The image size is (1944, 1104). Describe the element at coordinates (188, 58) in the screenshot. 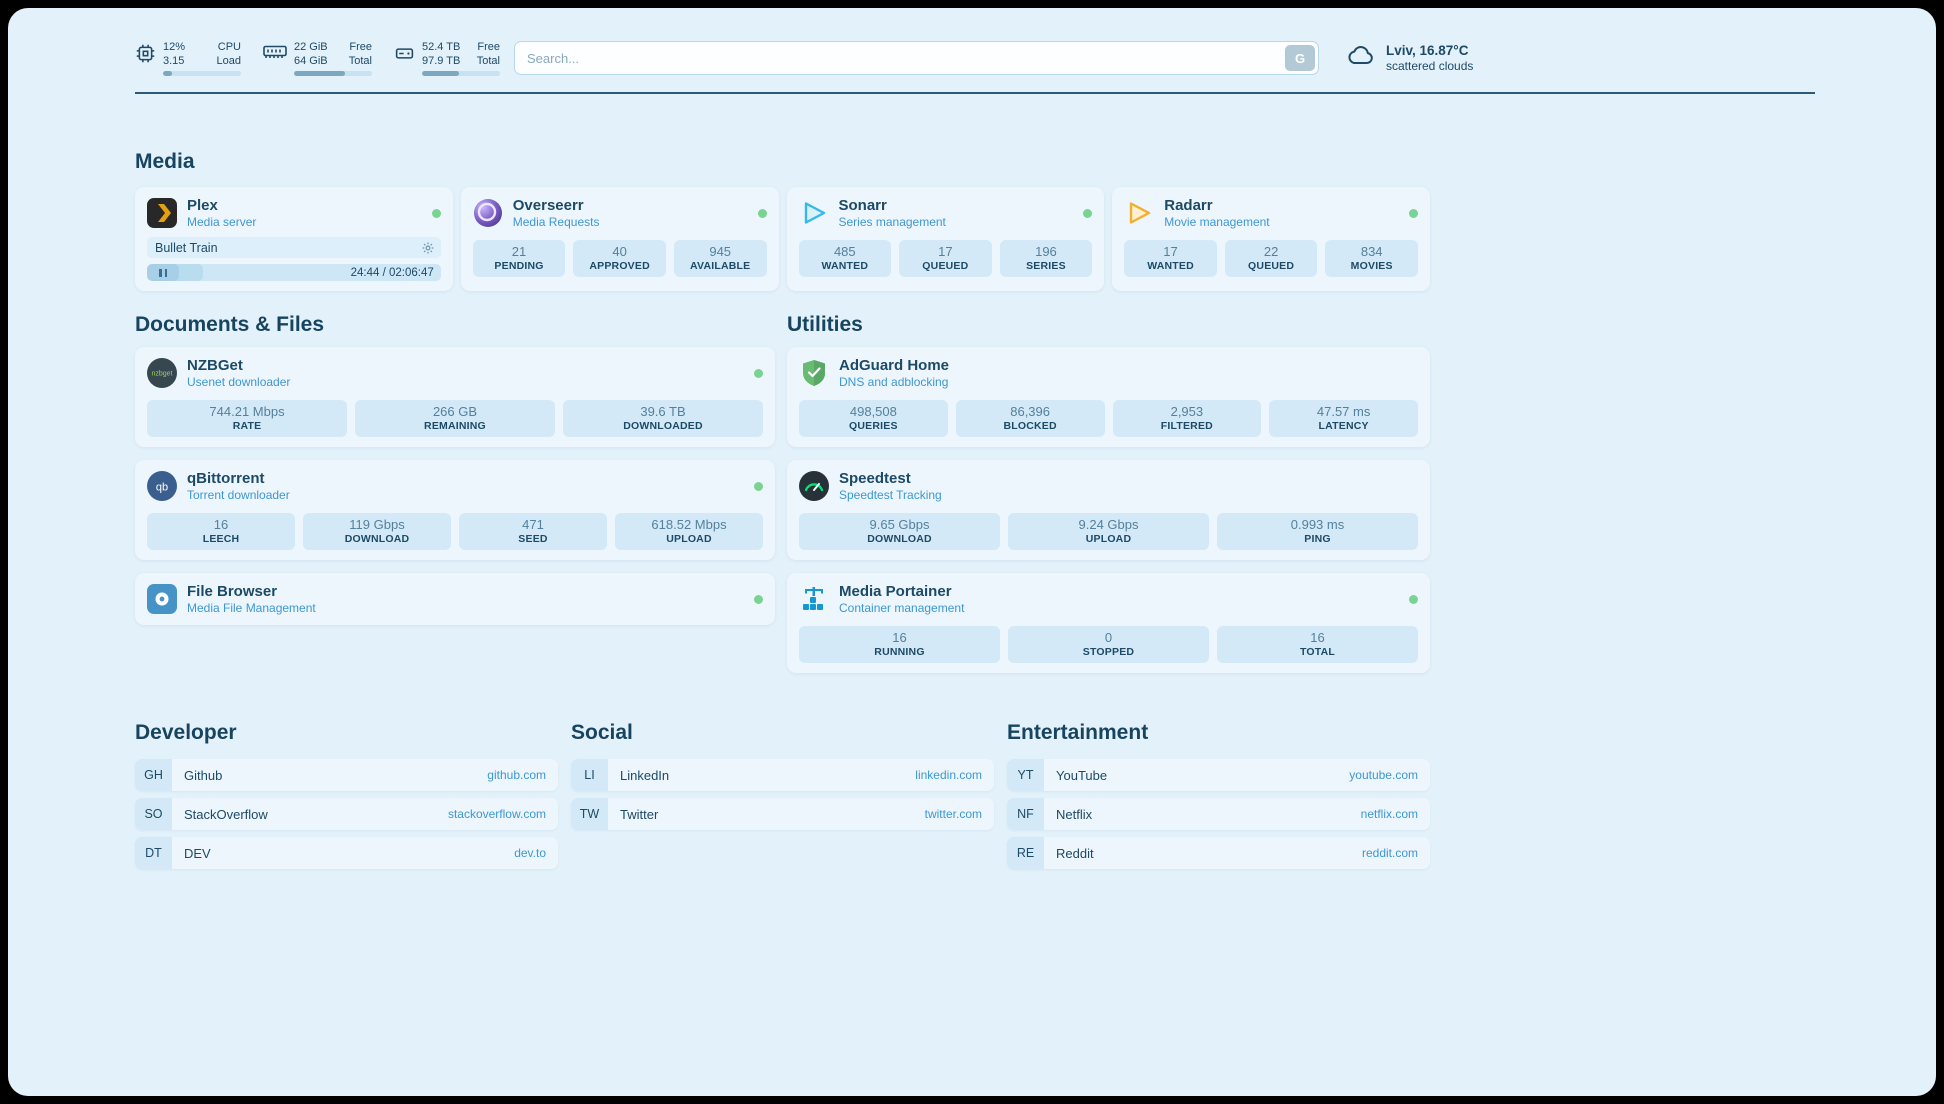

I see `cpu-monitor: 12% CPU 3.15 Load` at that location.